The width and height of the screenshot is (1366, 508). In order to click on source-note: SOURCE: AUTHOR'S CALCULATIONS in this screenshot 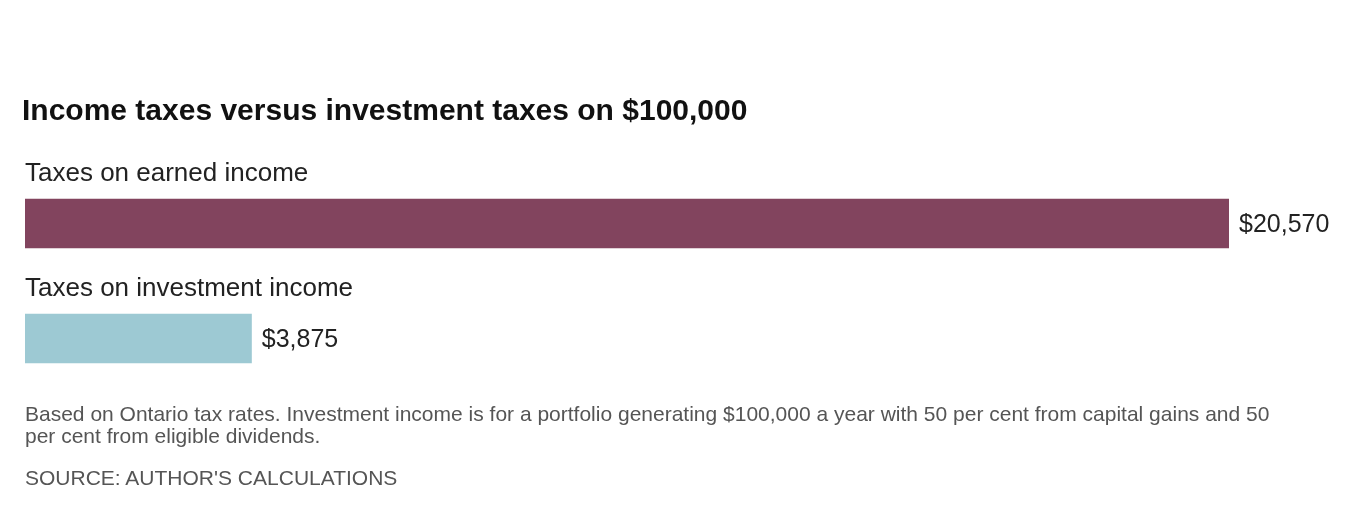, I will do `click(211, 477)`.